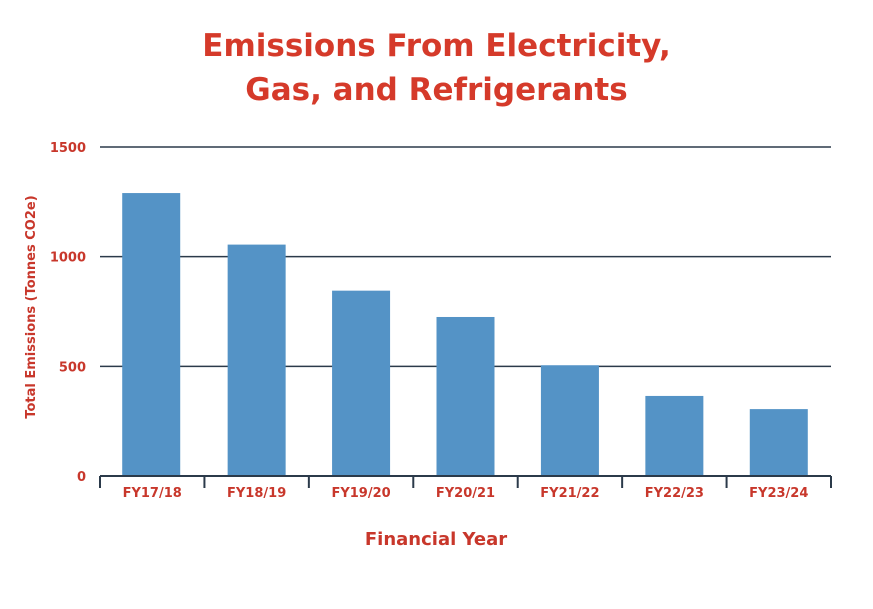 Image resolution: width=873 pixels, height=609 pixels. I want to click on y-tick-label: 0, so click(81, 477).